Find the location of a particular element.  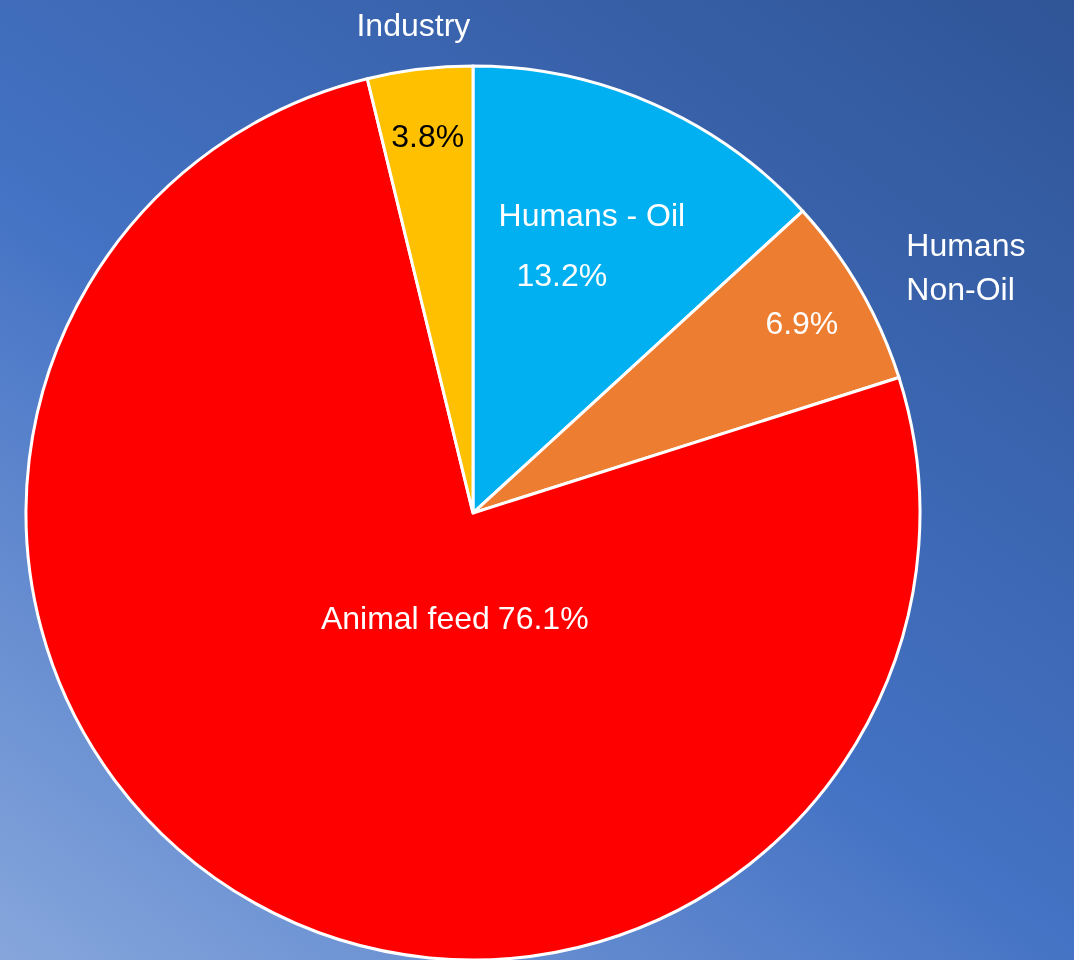

data-label: 13.2% is located at coordinates (562, 274).